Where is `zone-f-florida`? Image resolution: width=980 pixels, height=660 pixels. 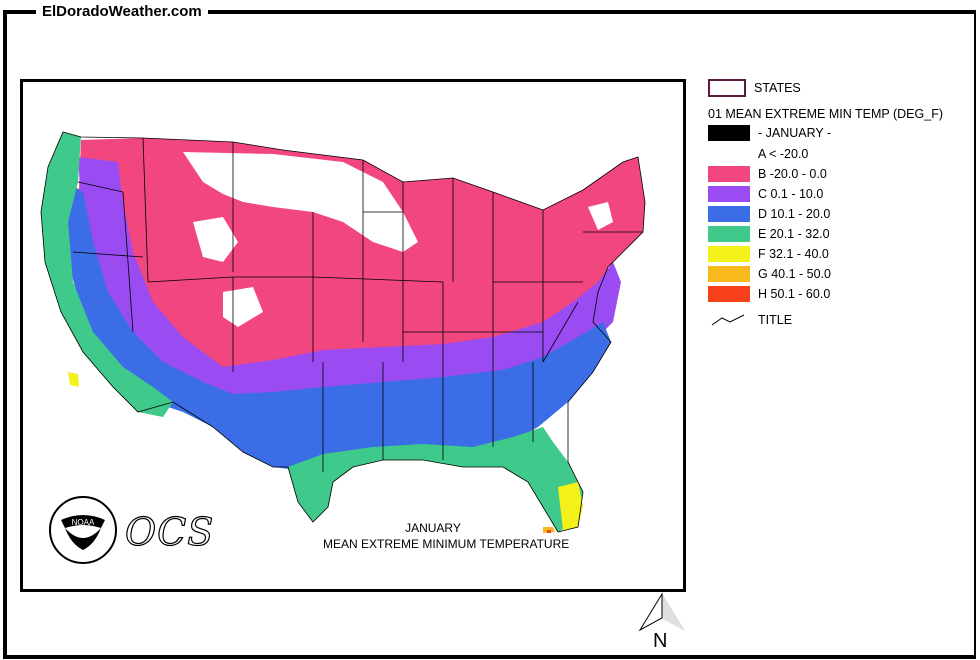
zone-f-florida is located at coordinates (570, 506).